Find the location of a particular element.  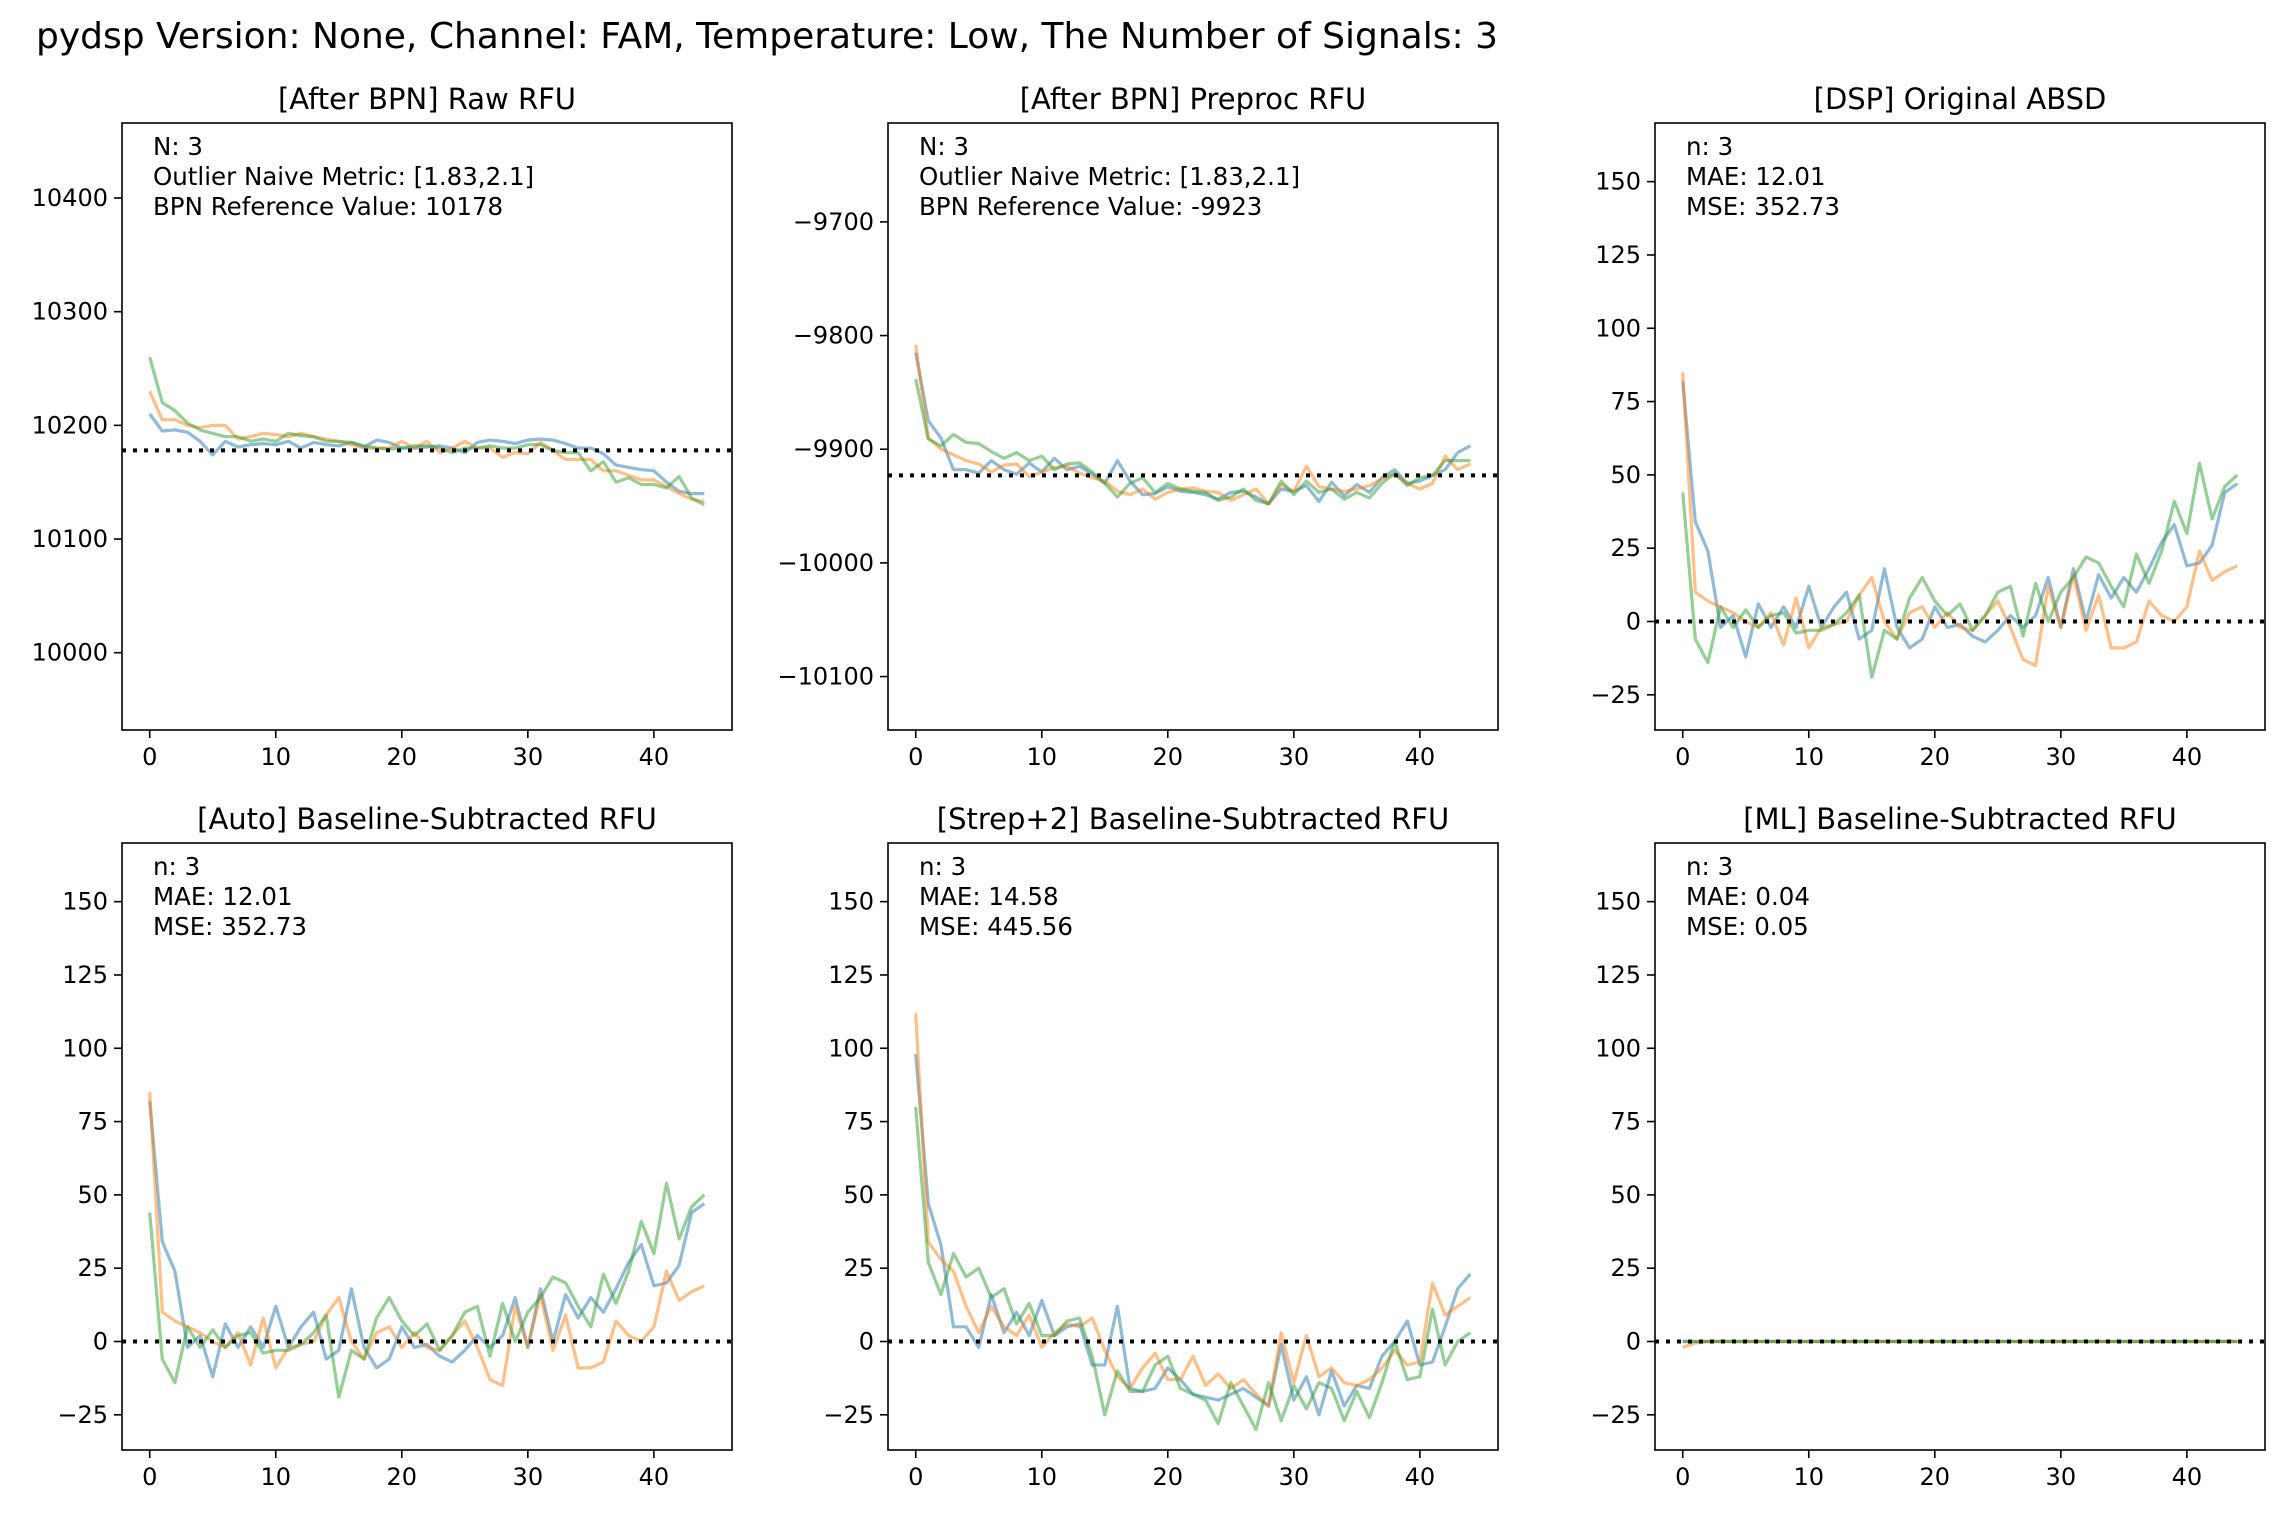

y-tick-label: −10000 is located at coordinates (826, 563).